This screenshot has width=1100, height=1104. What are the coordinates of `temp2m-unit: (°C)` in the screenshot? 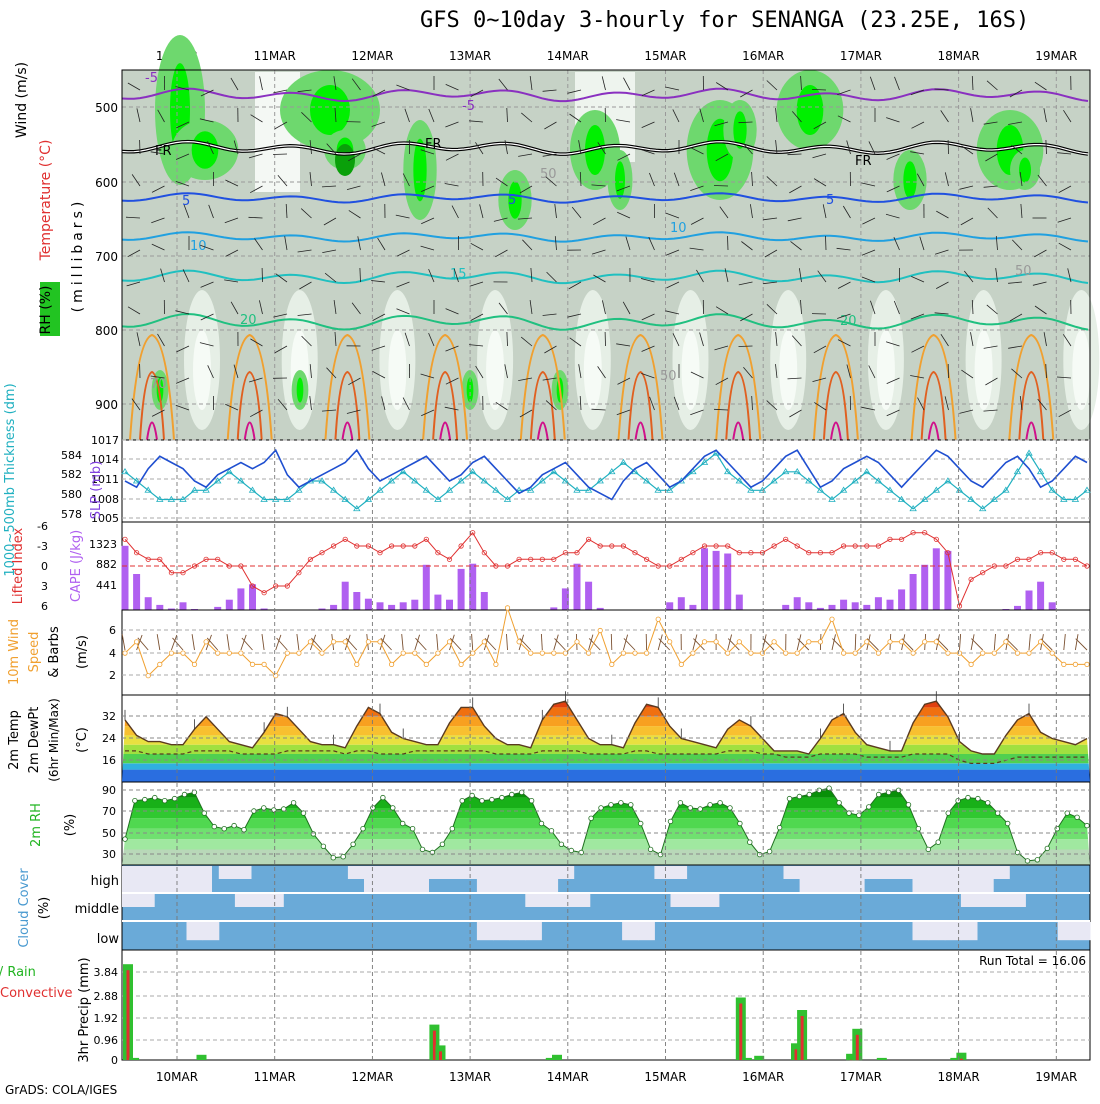 It's located at (82, 740).